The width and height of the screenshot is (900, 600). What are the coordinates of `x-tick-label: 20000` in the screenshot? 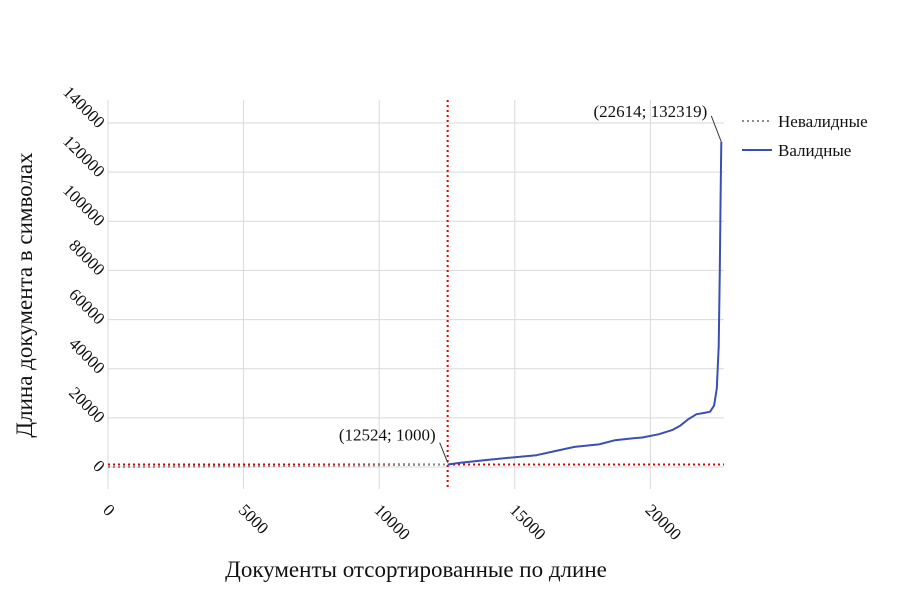 It's located at (663, 521).